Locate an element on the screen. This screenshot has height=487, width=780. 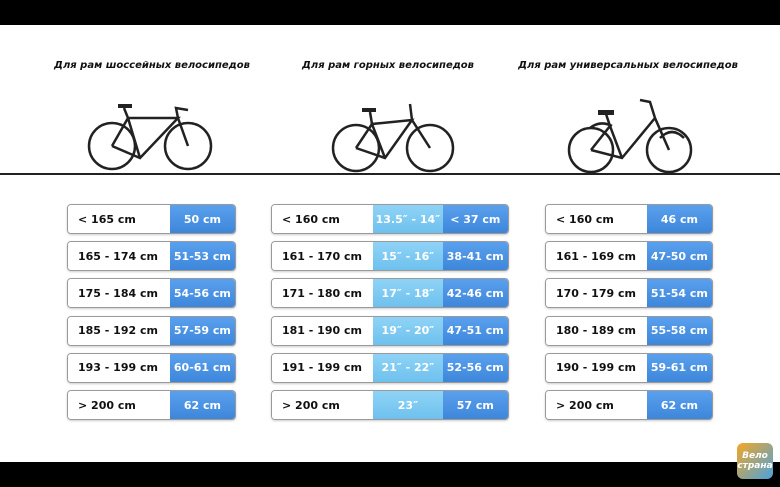
size-row: 180 - 189 cm 55-58 cm is located at coordinates (629, 330).